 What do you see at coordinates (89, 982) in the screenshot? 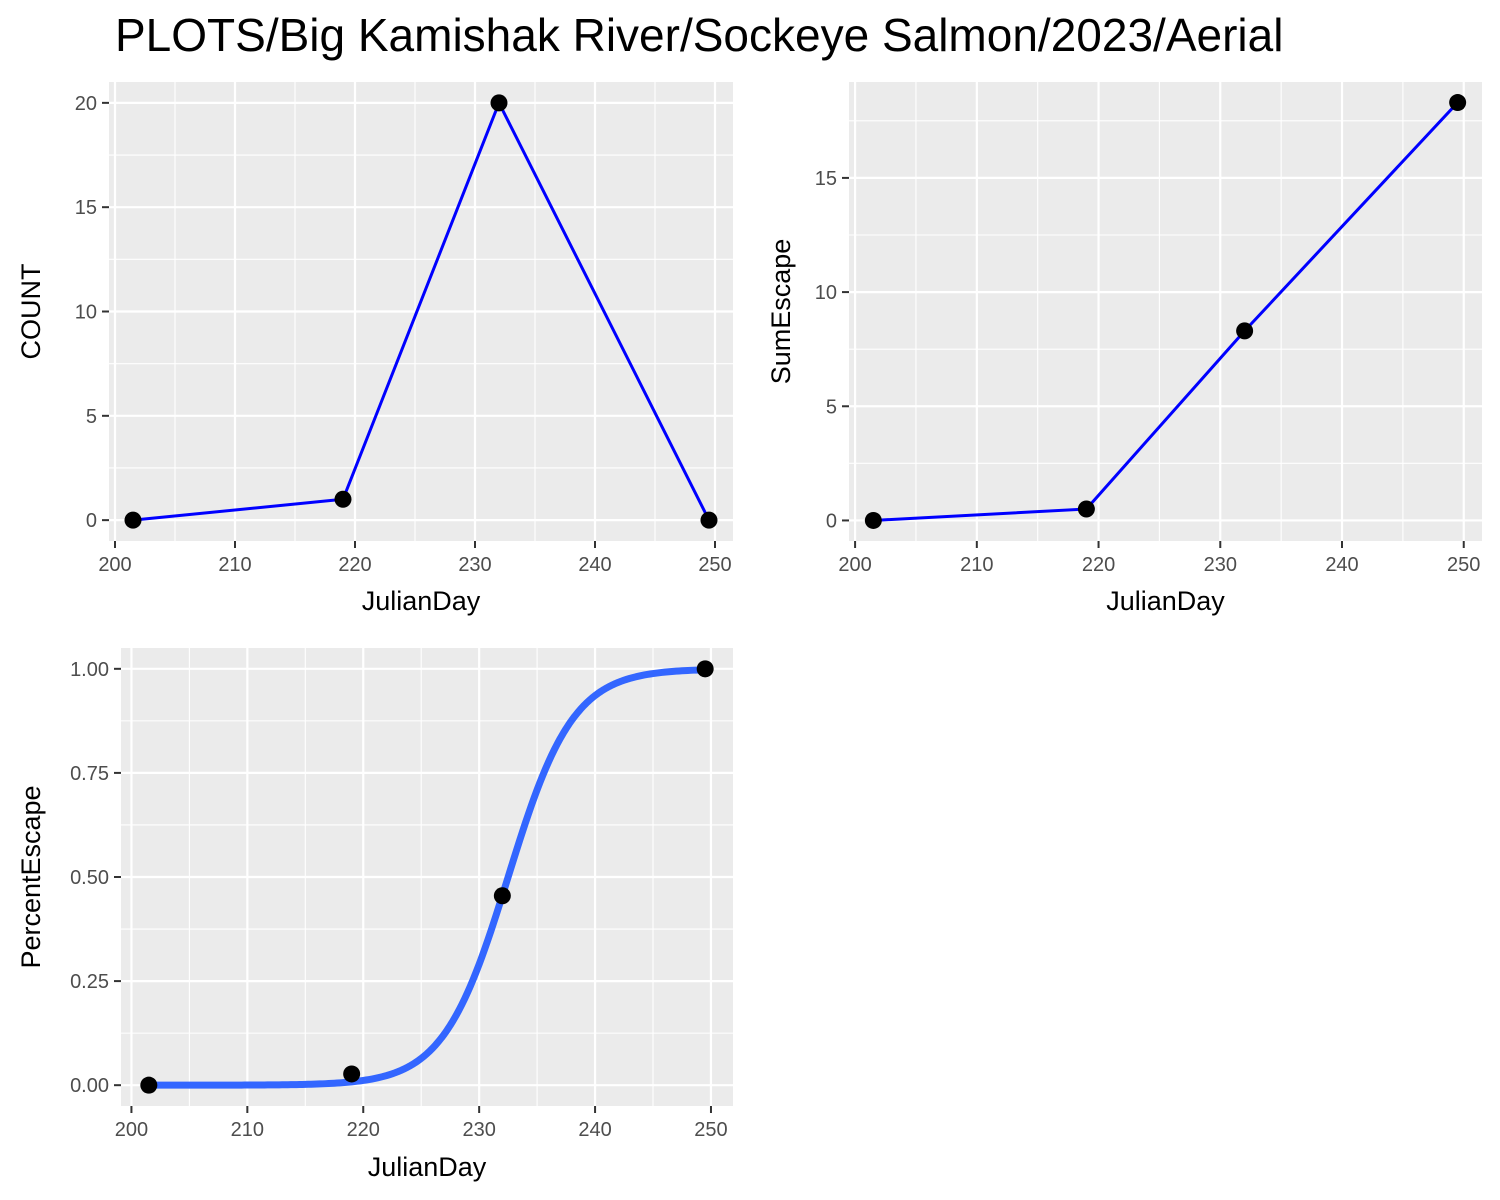
I see `y-tick-label: 0.25` at bounding box center [89, 982].